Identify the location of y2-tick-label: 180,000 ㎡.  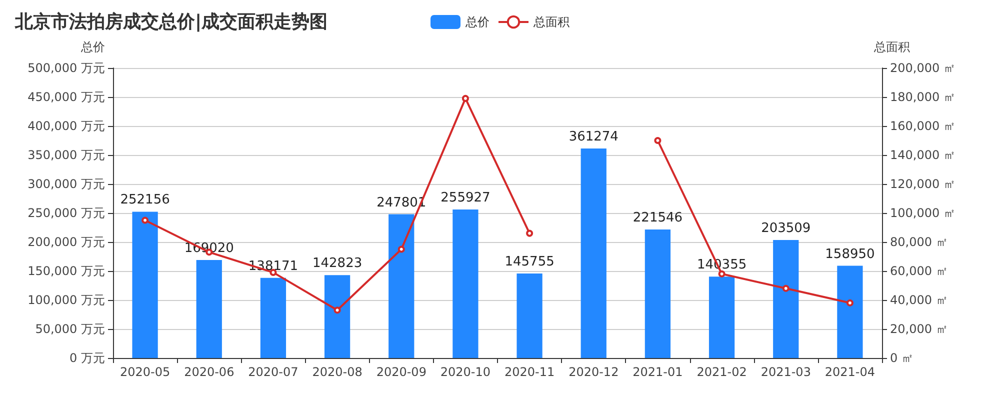
(923, 97).